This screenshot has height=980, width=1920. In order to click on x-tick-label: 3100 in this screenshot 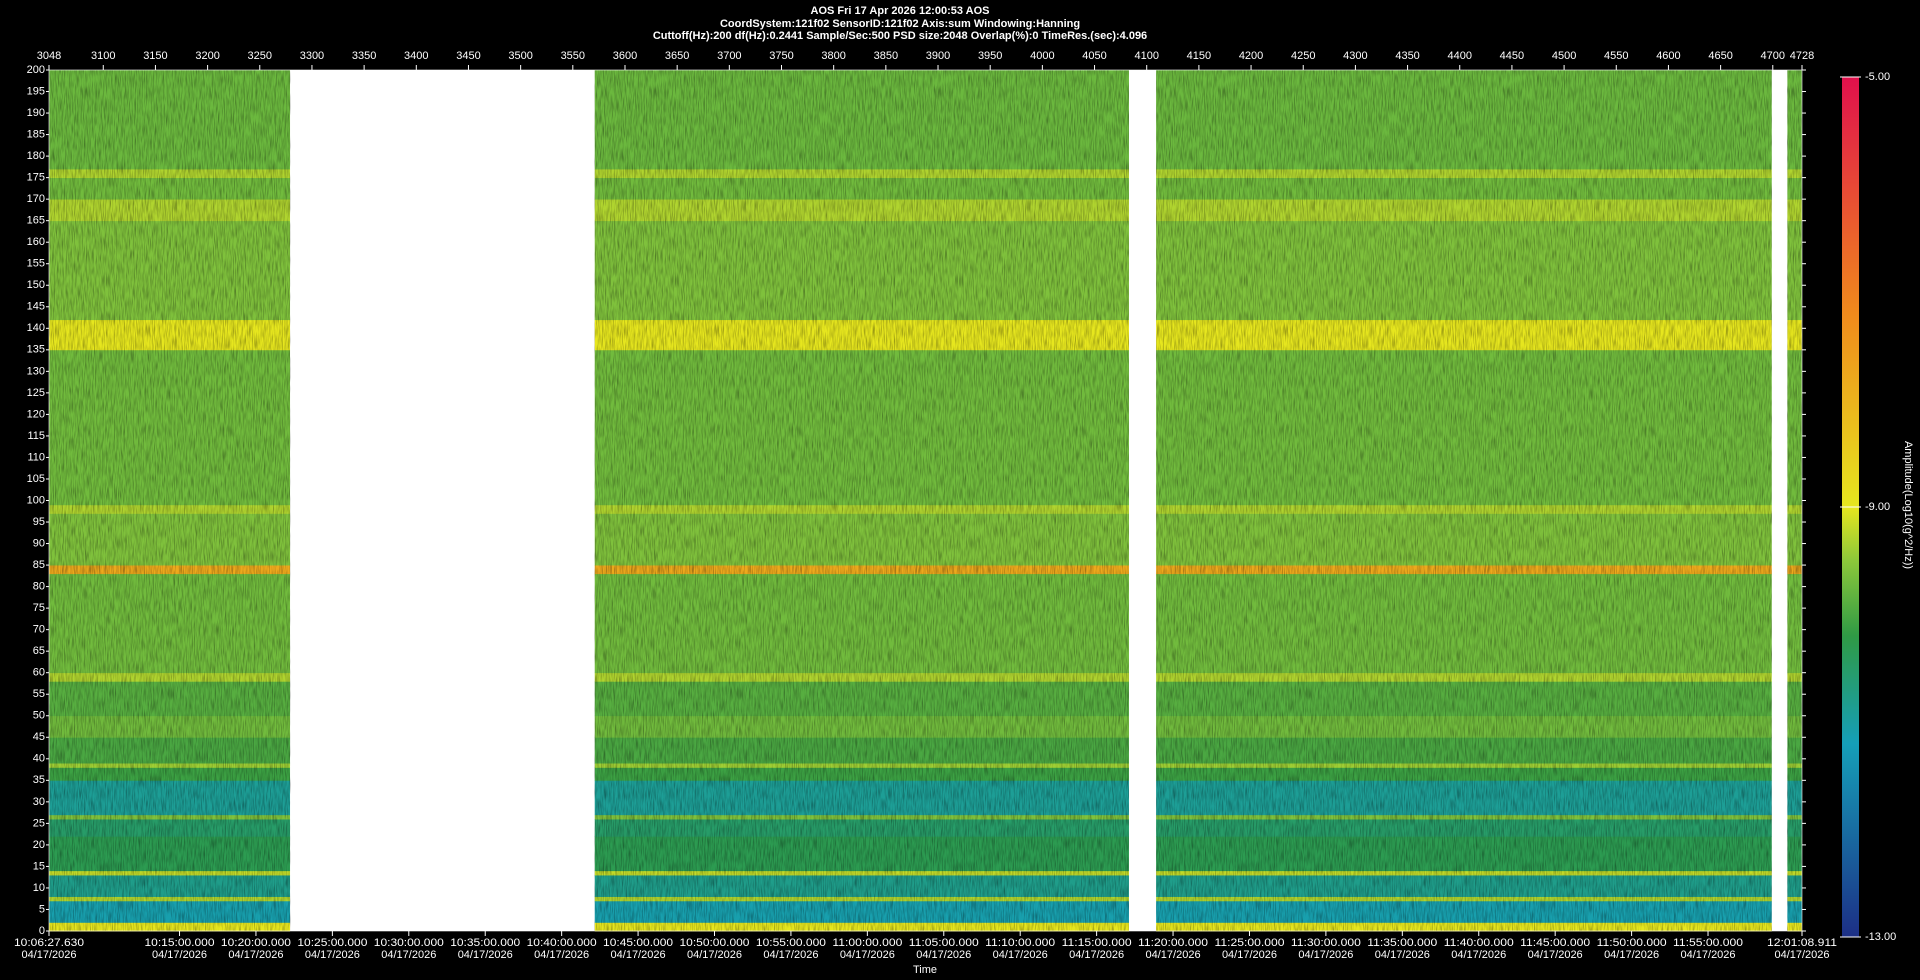, I will do `click(103, 56)`.